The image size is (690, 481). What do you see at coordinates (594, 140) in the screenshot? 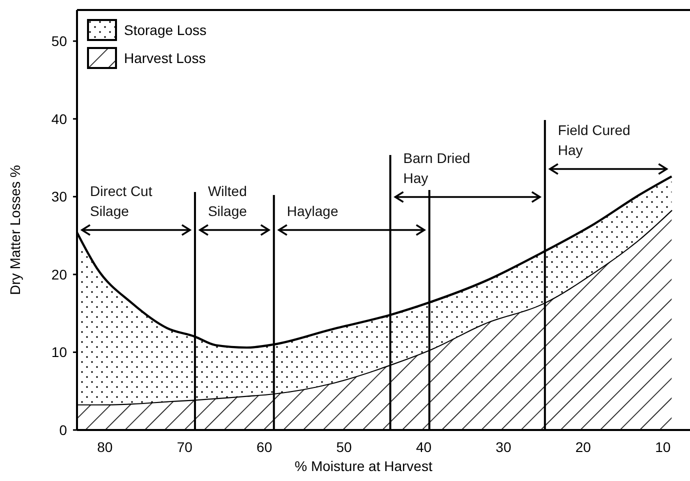
I see `annotation: Field Cured Hay` at bounding box center [594, 140].